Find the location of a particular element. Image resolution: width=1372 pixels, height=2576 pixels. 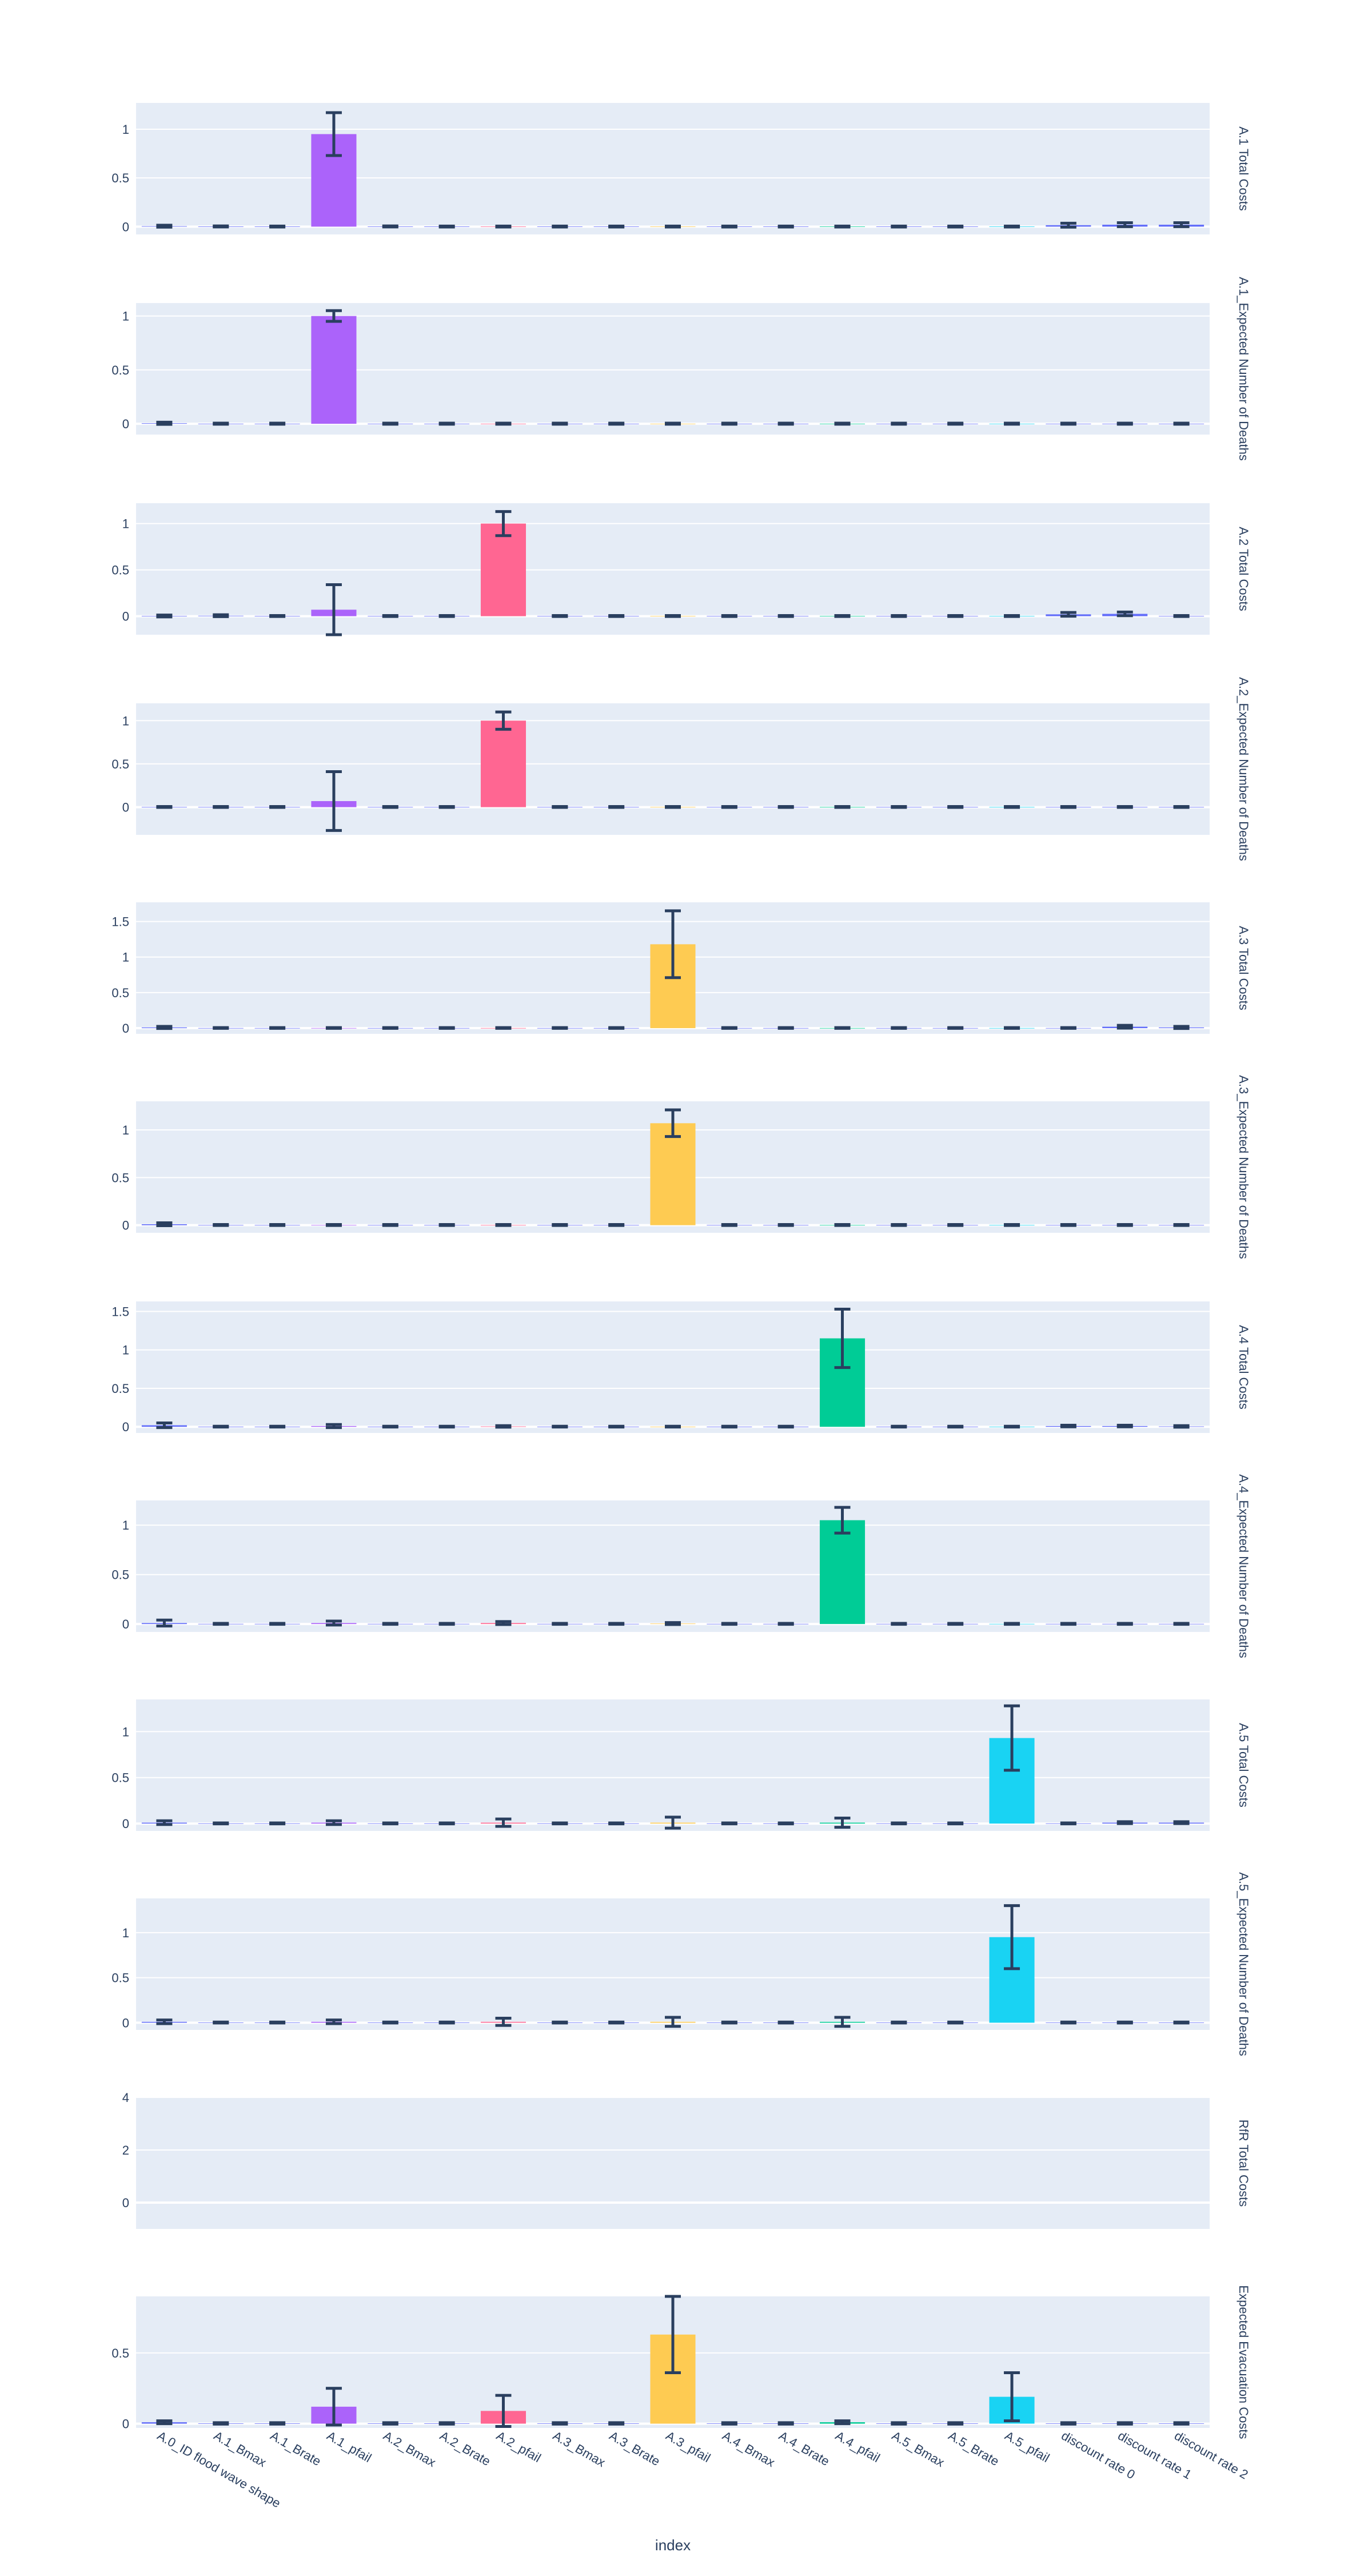

x-tick-label: A.4_pfail is located at coordinates (858, 2446).